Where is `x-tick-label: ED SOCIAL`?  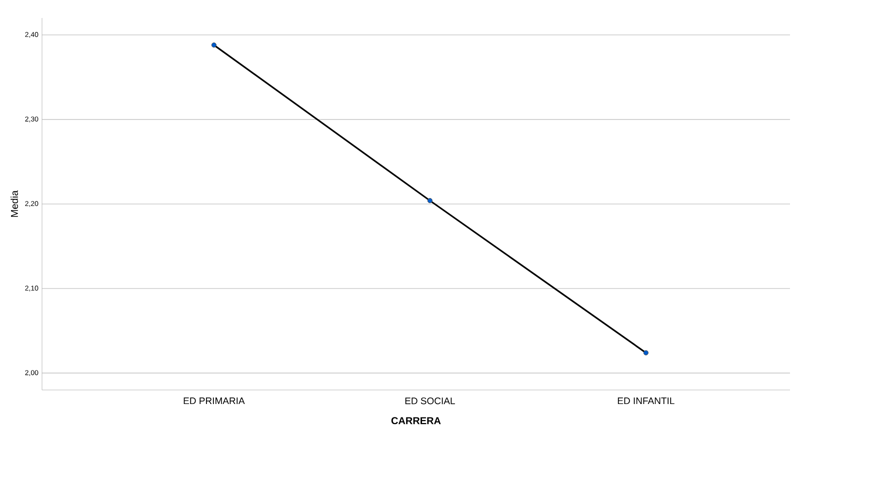
x-tick-label: ED SOCIAL is located at coordinates (430, 401).